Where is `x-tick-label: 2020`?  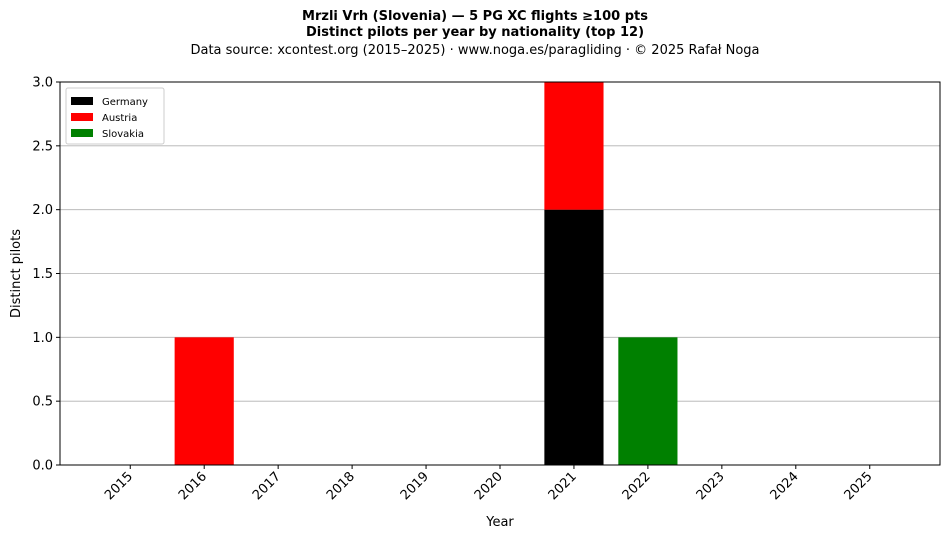
x-tick-label: 2020 is located at coordinates (489, 486).